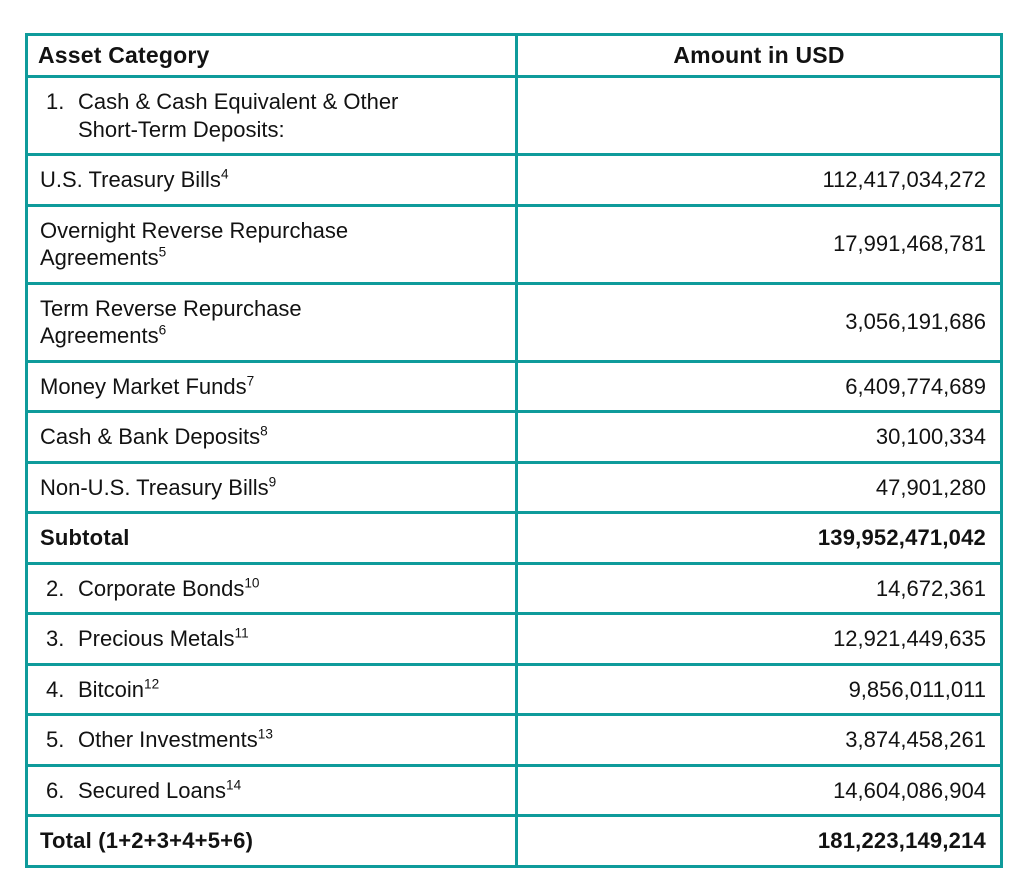 This screenshot has height=886, width=1024. I want to click on asset-label: Corporate Bonds10, so click(169, 588).